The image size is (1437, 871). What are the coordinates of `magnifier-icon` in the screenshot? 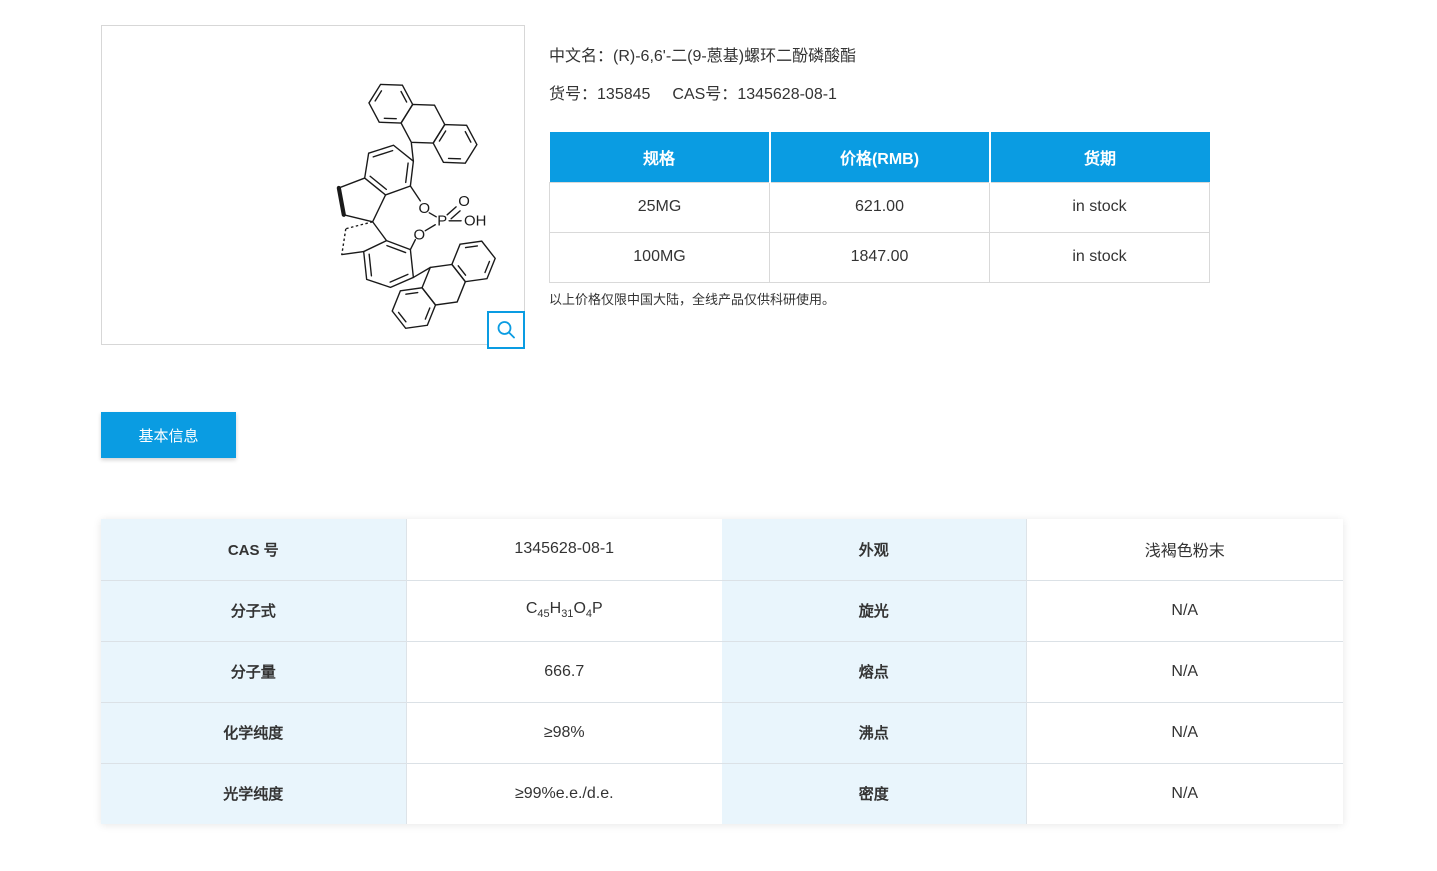 It's located at (506, 330).